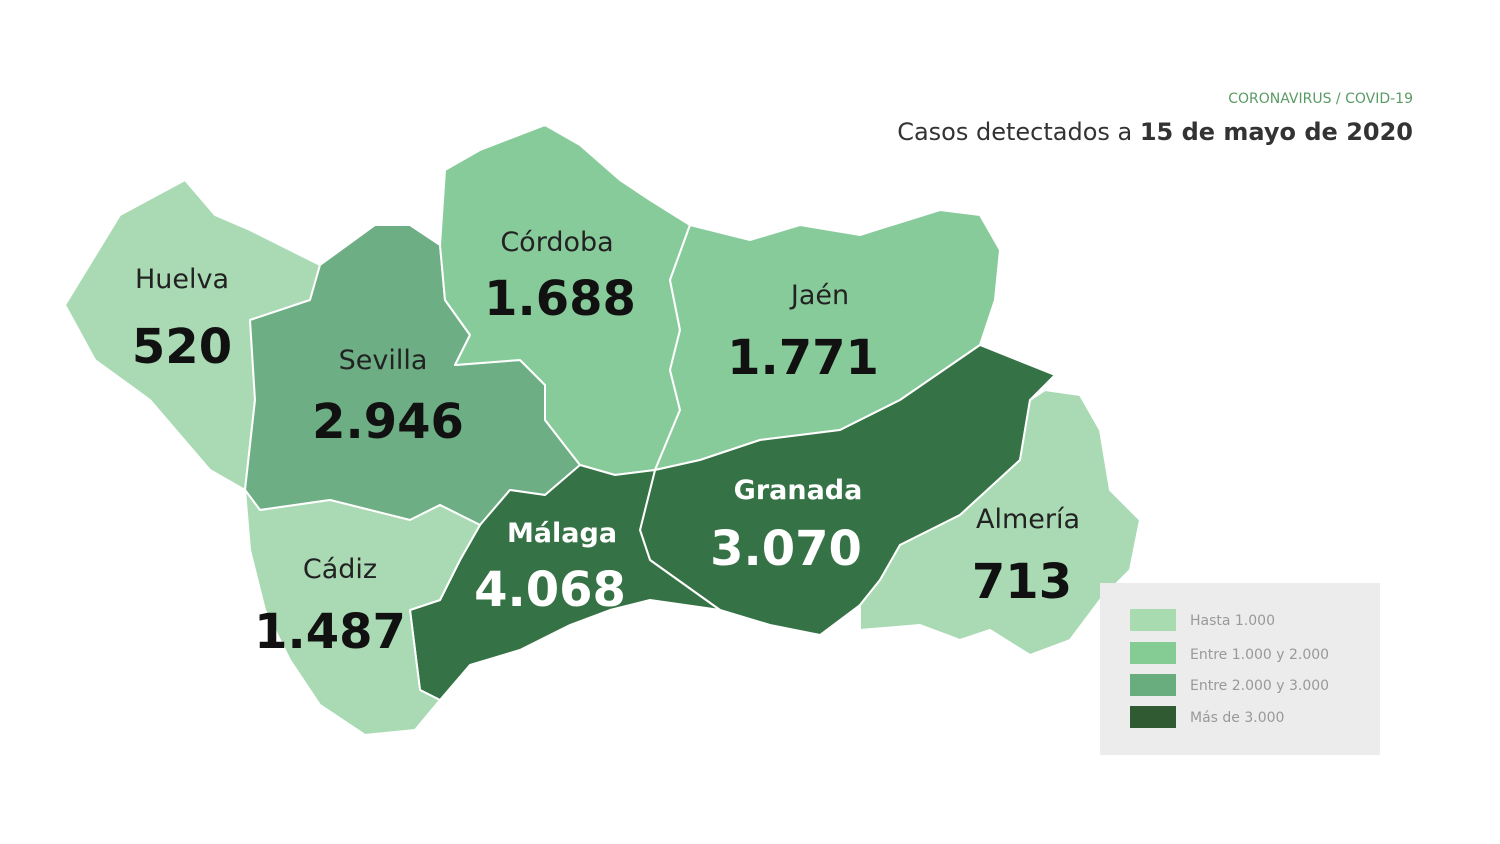  Describe the element at coordinates (388, 422) in the screenshot. I see `province-value: 2.946` at that location.